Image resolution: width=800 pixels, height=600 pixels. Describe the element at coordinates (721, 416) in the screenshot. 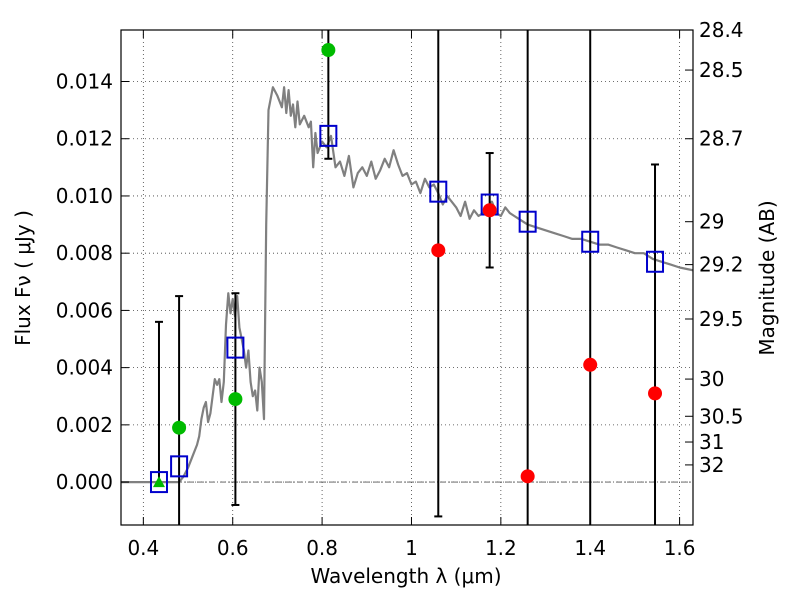

I see `magnitude-tick-label: 30.5` at that location.